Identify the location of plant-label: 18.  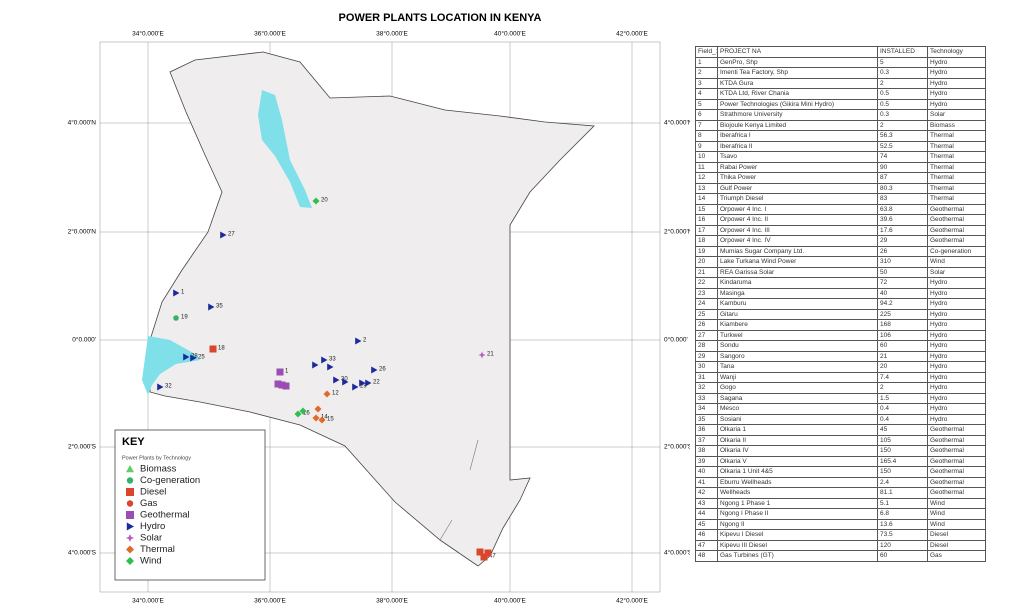
(221, 349).